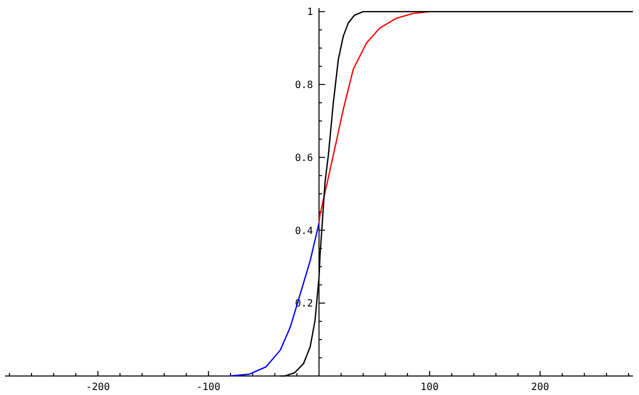  What do you see at coordinates (98, 387) in the screenshot?
I see `x-tick-label: -200` at bounding box center [98, 387].